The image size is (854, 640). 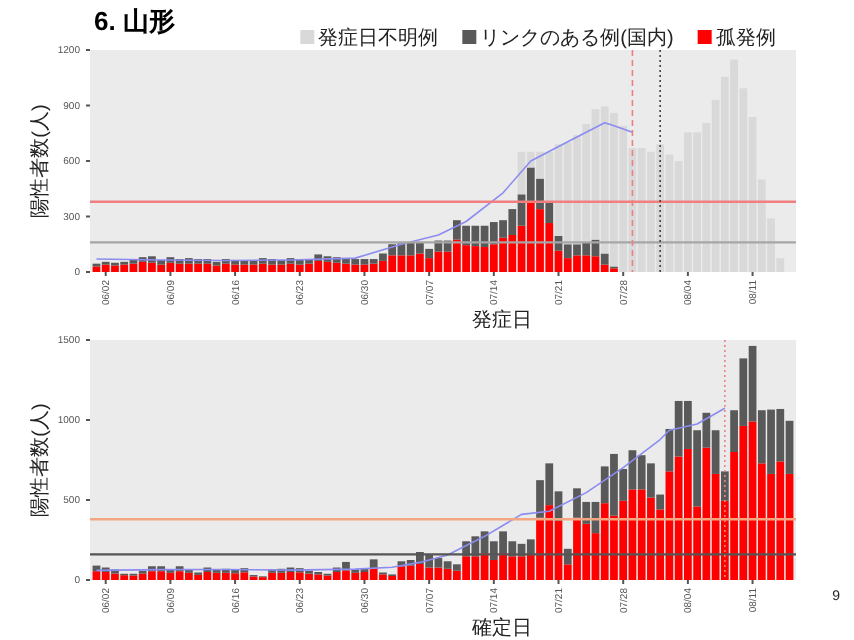 I want to click on x-axis-title: 発症日, so click(x=501, y=320).